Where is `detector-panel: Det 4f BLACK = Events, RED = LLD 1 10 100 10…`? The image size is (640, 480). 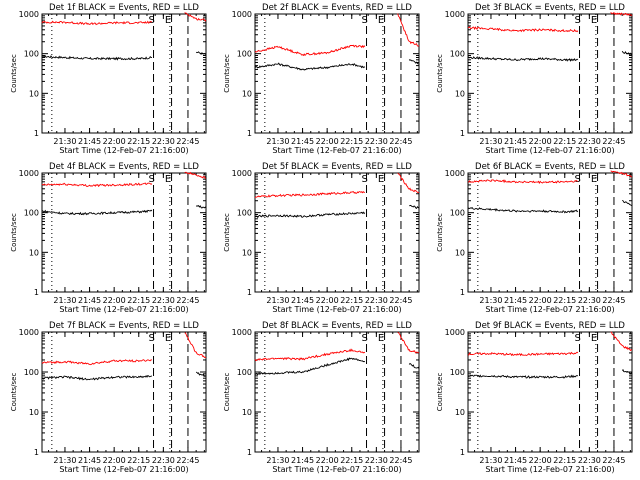 detector-panel: Det 4f BLACK = Events, RED = LLD 1 10 100 10… is located at coordinates (108, 238).